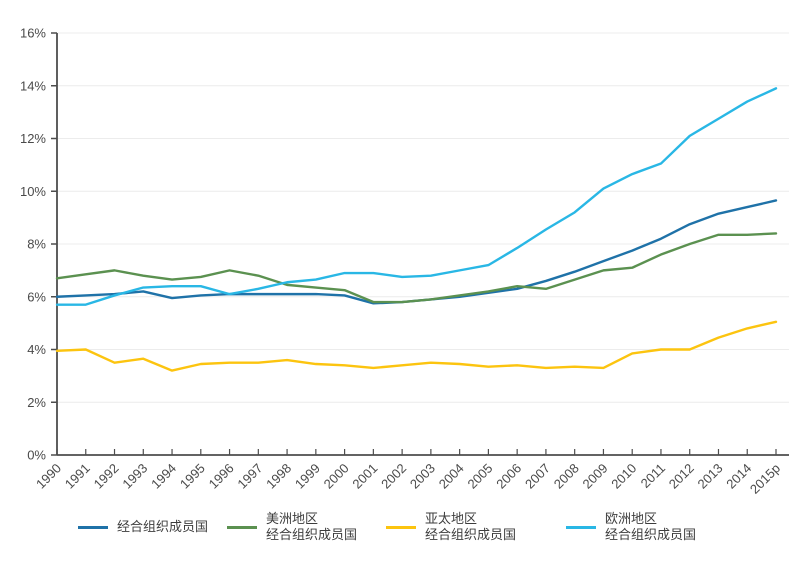  Describe the element at coordinates (36, 244) in the screenshot. I see `y-tick-label: 8%` at that location.